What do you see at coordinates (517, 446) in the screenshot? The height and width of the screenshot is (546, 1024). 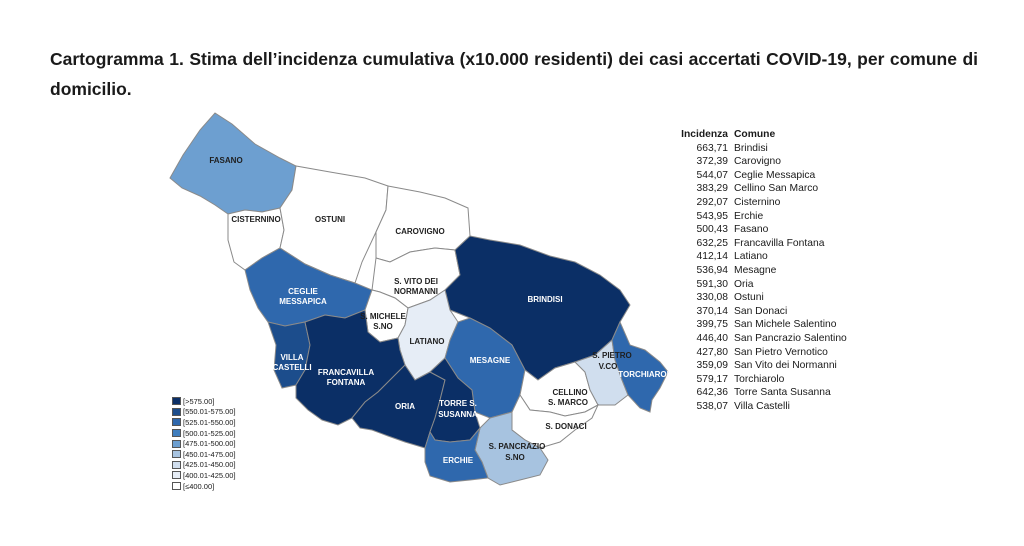 I see `label-spancrazio-1: S. PANCRAZIO` at bounding box center [517, 446].